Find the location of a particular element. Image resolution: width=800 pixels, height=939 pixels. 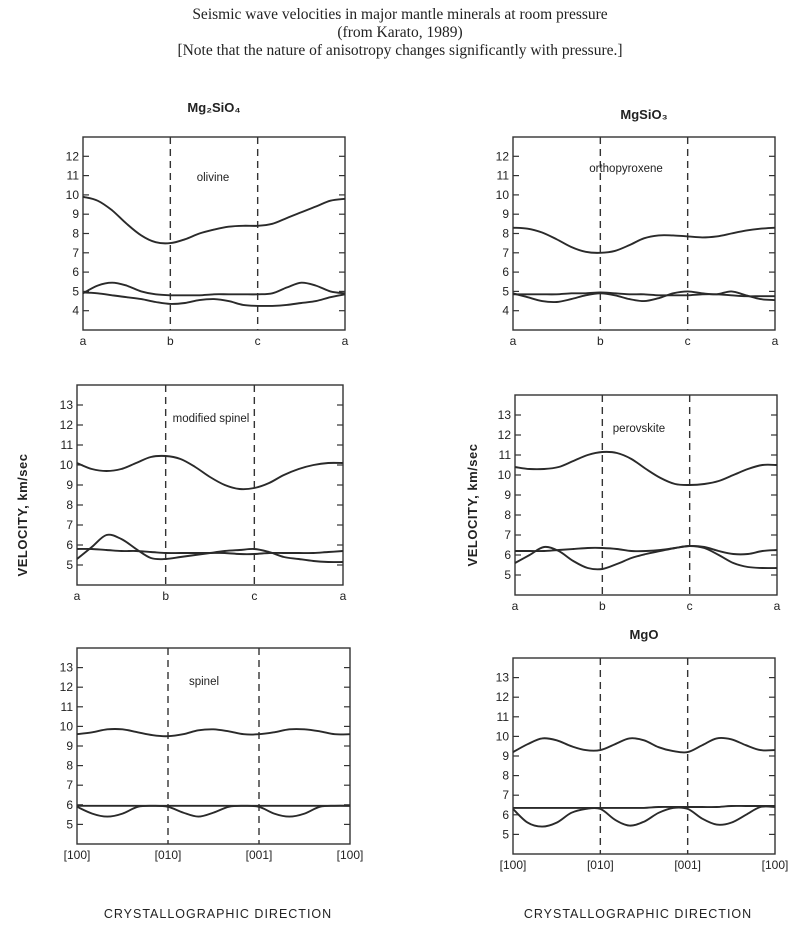

y-axis-label-left: VELOCITY, km/sec is located at coordinates (22, 515).